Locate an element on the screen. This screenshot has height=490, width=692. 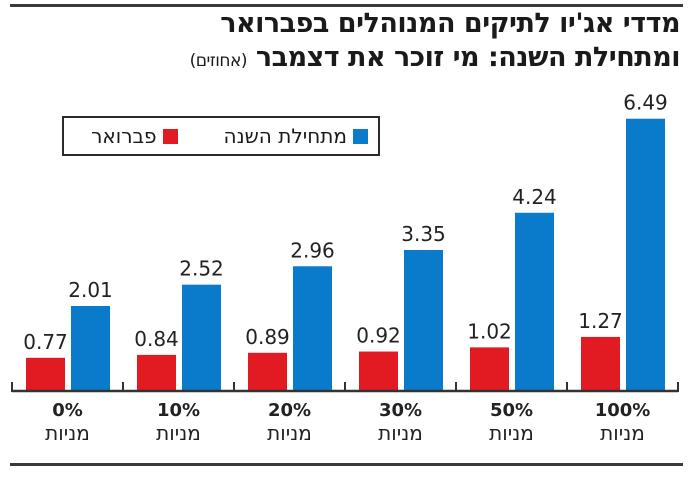
chart-unit-label: (אחוזים) is located at coordinates (218, 61).